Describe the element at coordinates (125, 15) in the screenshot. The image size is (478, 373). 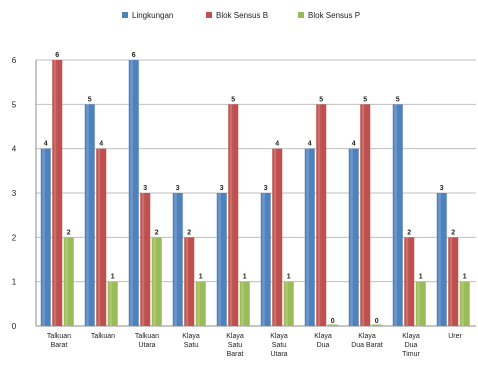
I see `legend-swatch-lingkungan` at that location.